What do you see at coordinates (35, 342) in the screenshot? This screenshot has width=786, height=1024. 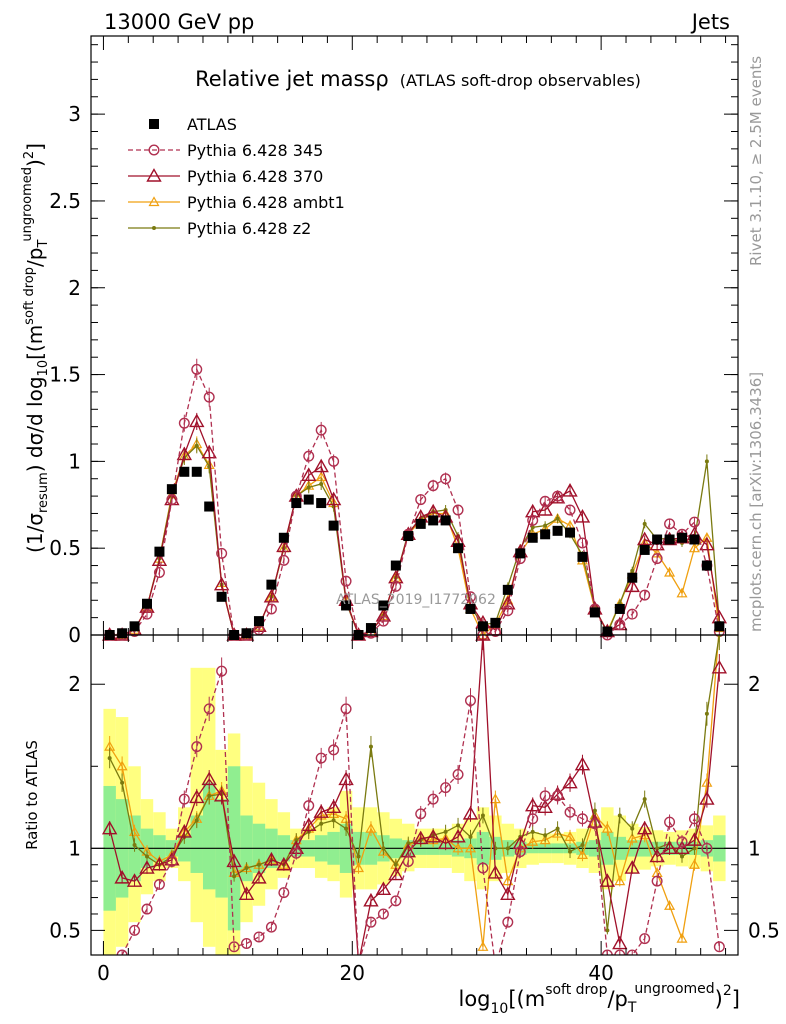 I see `main-ylabel-p4: [(m` at bounding box center [35, 342].